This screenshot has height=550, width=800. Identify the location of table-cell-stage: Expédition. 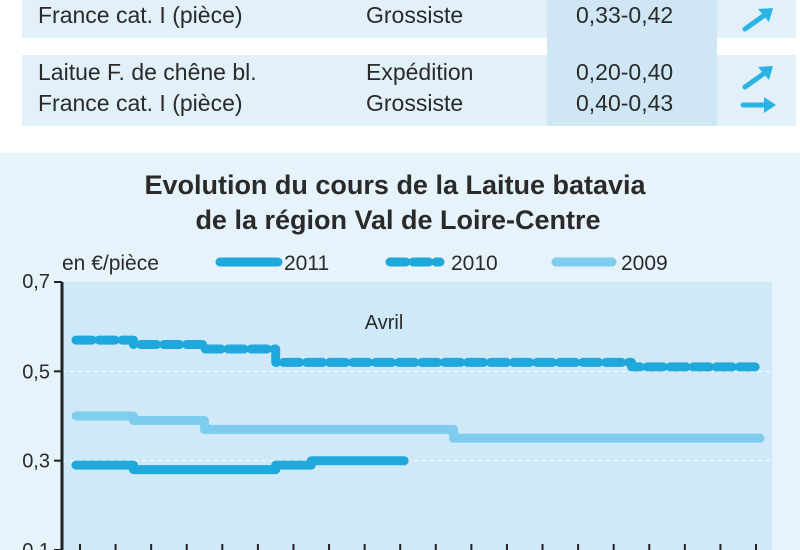
(420, 72).